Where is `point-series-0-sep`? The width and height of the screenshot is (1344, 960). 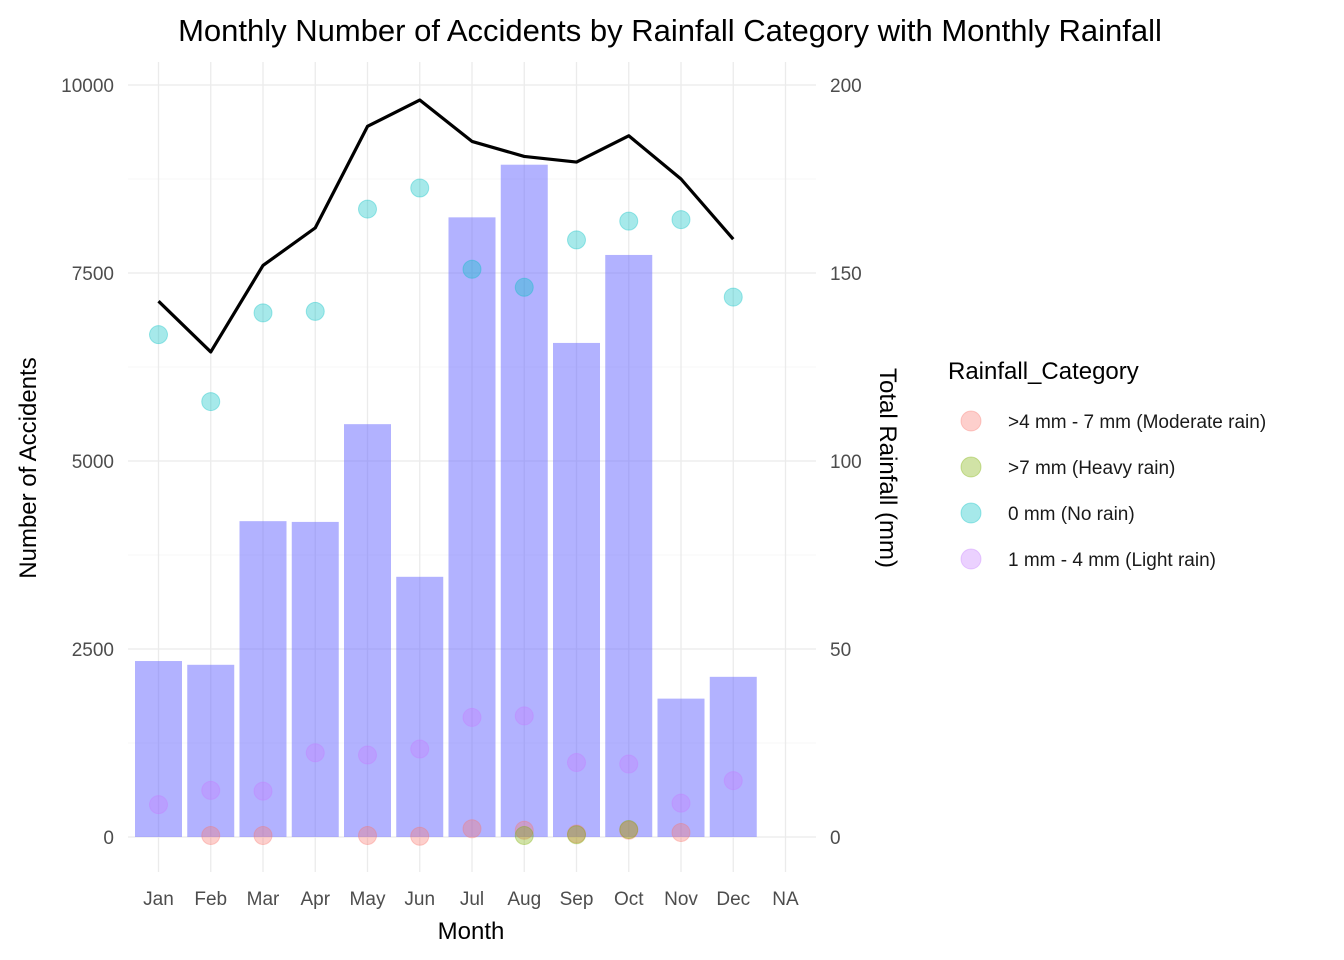
point-series-0-sep is located at coordinates (576, 834).